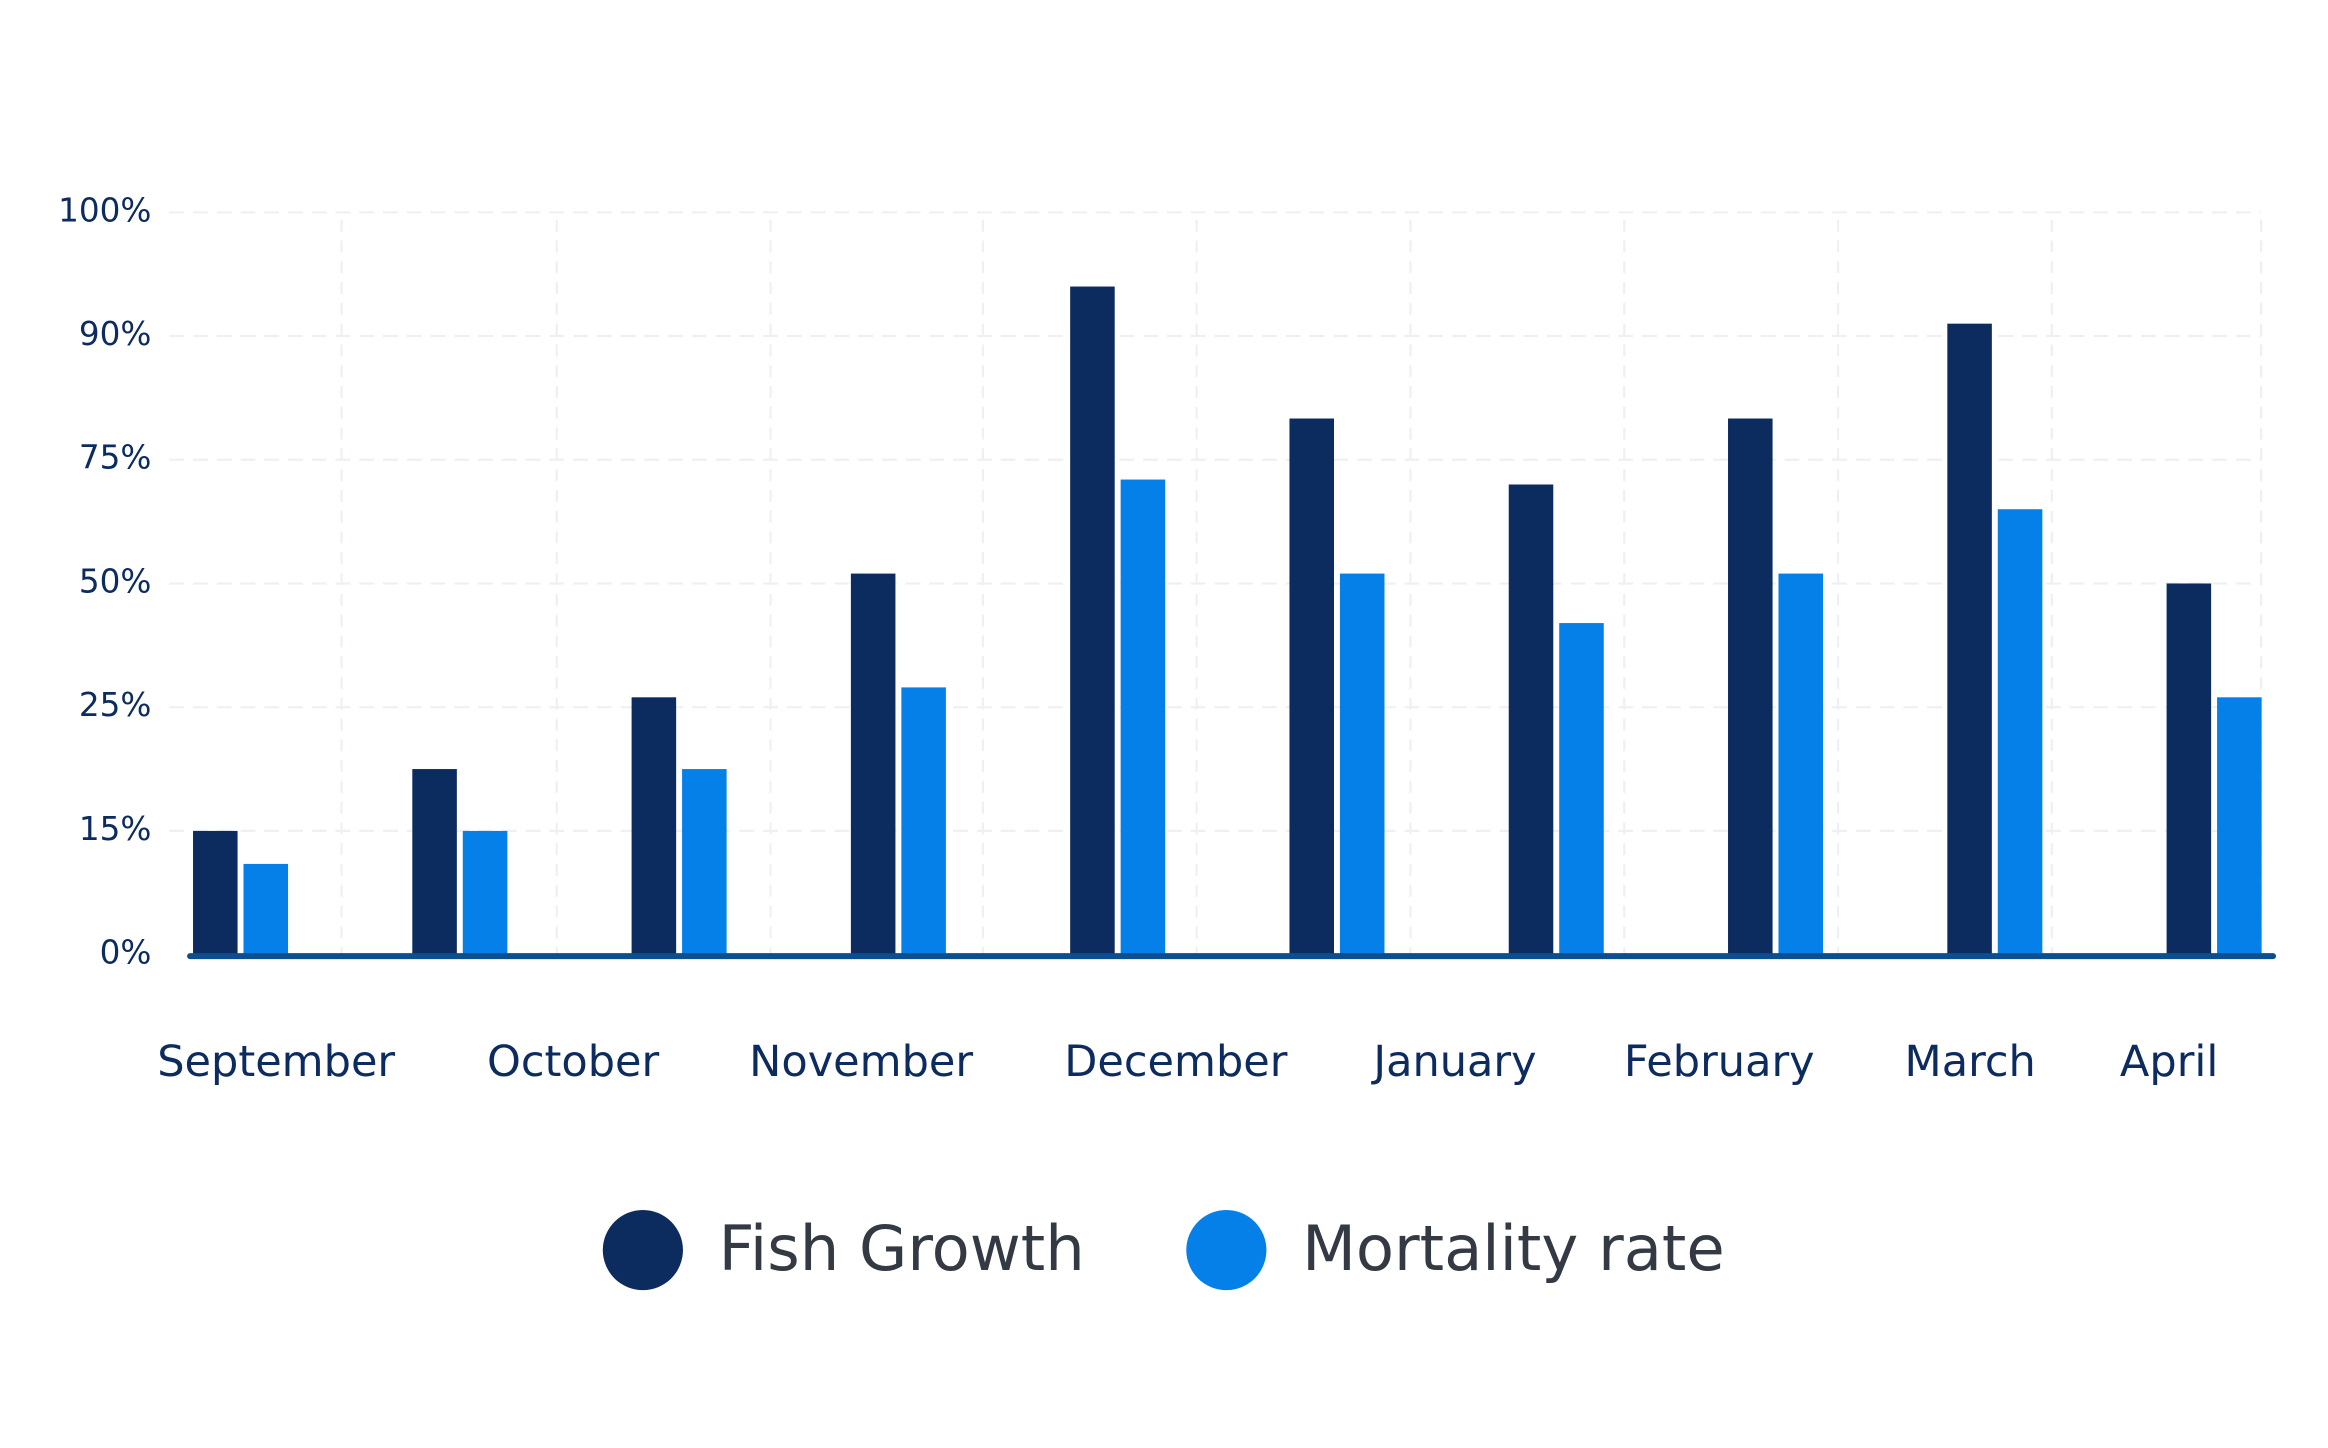 This screenshot has width=2328, height=1448. I want to click on x-tick-label: January, so click(1453, 1062).